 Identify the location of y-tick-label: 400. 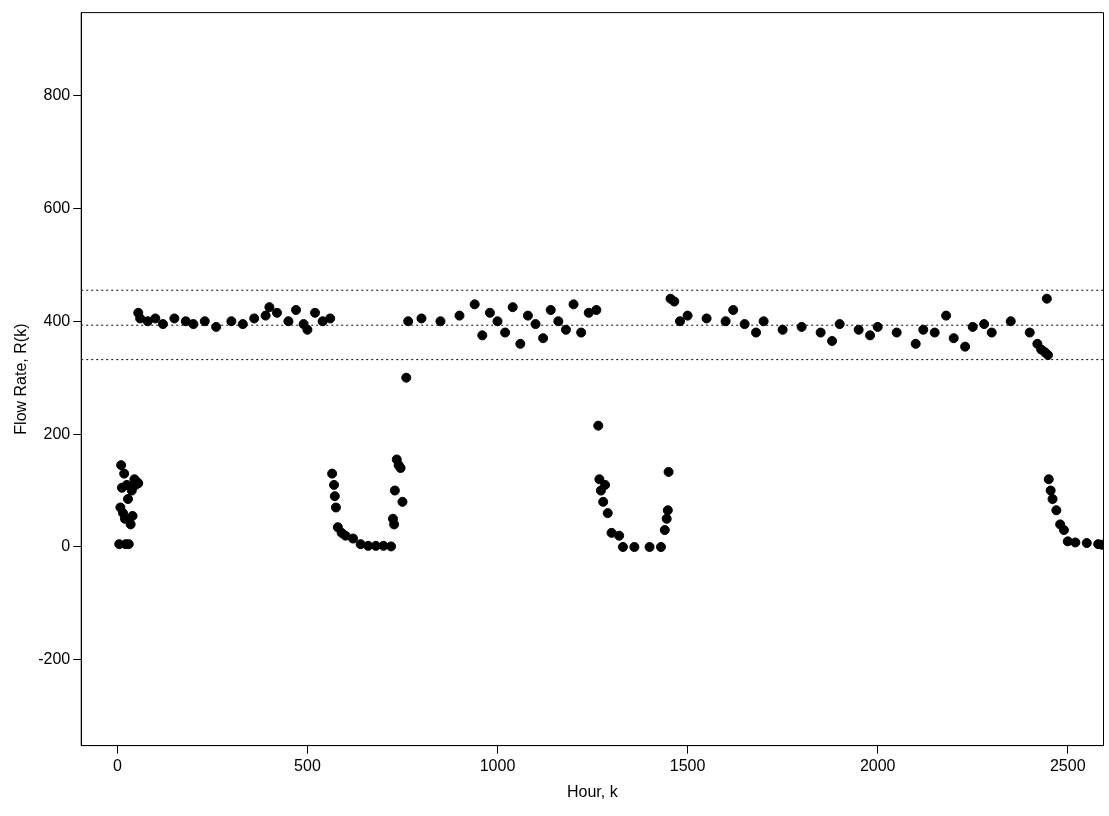
(57, 320).